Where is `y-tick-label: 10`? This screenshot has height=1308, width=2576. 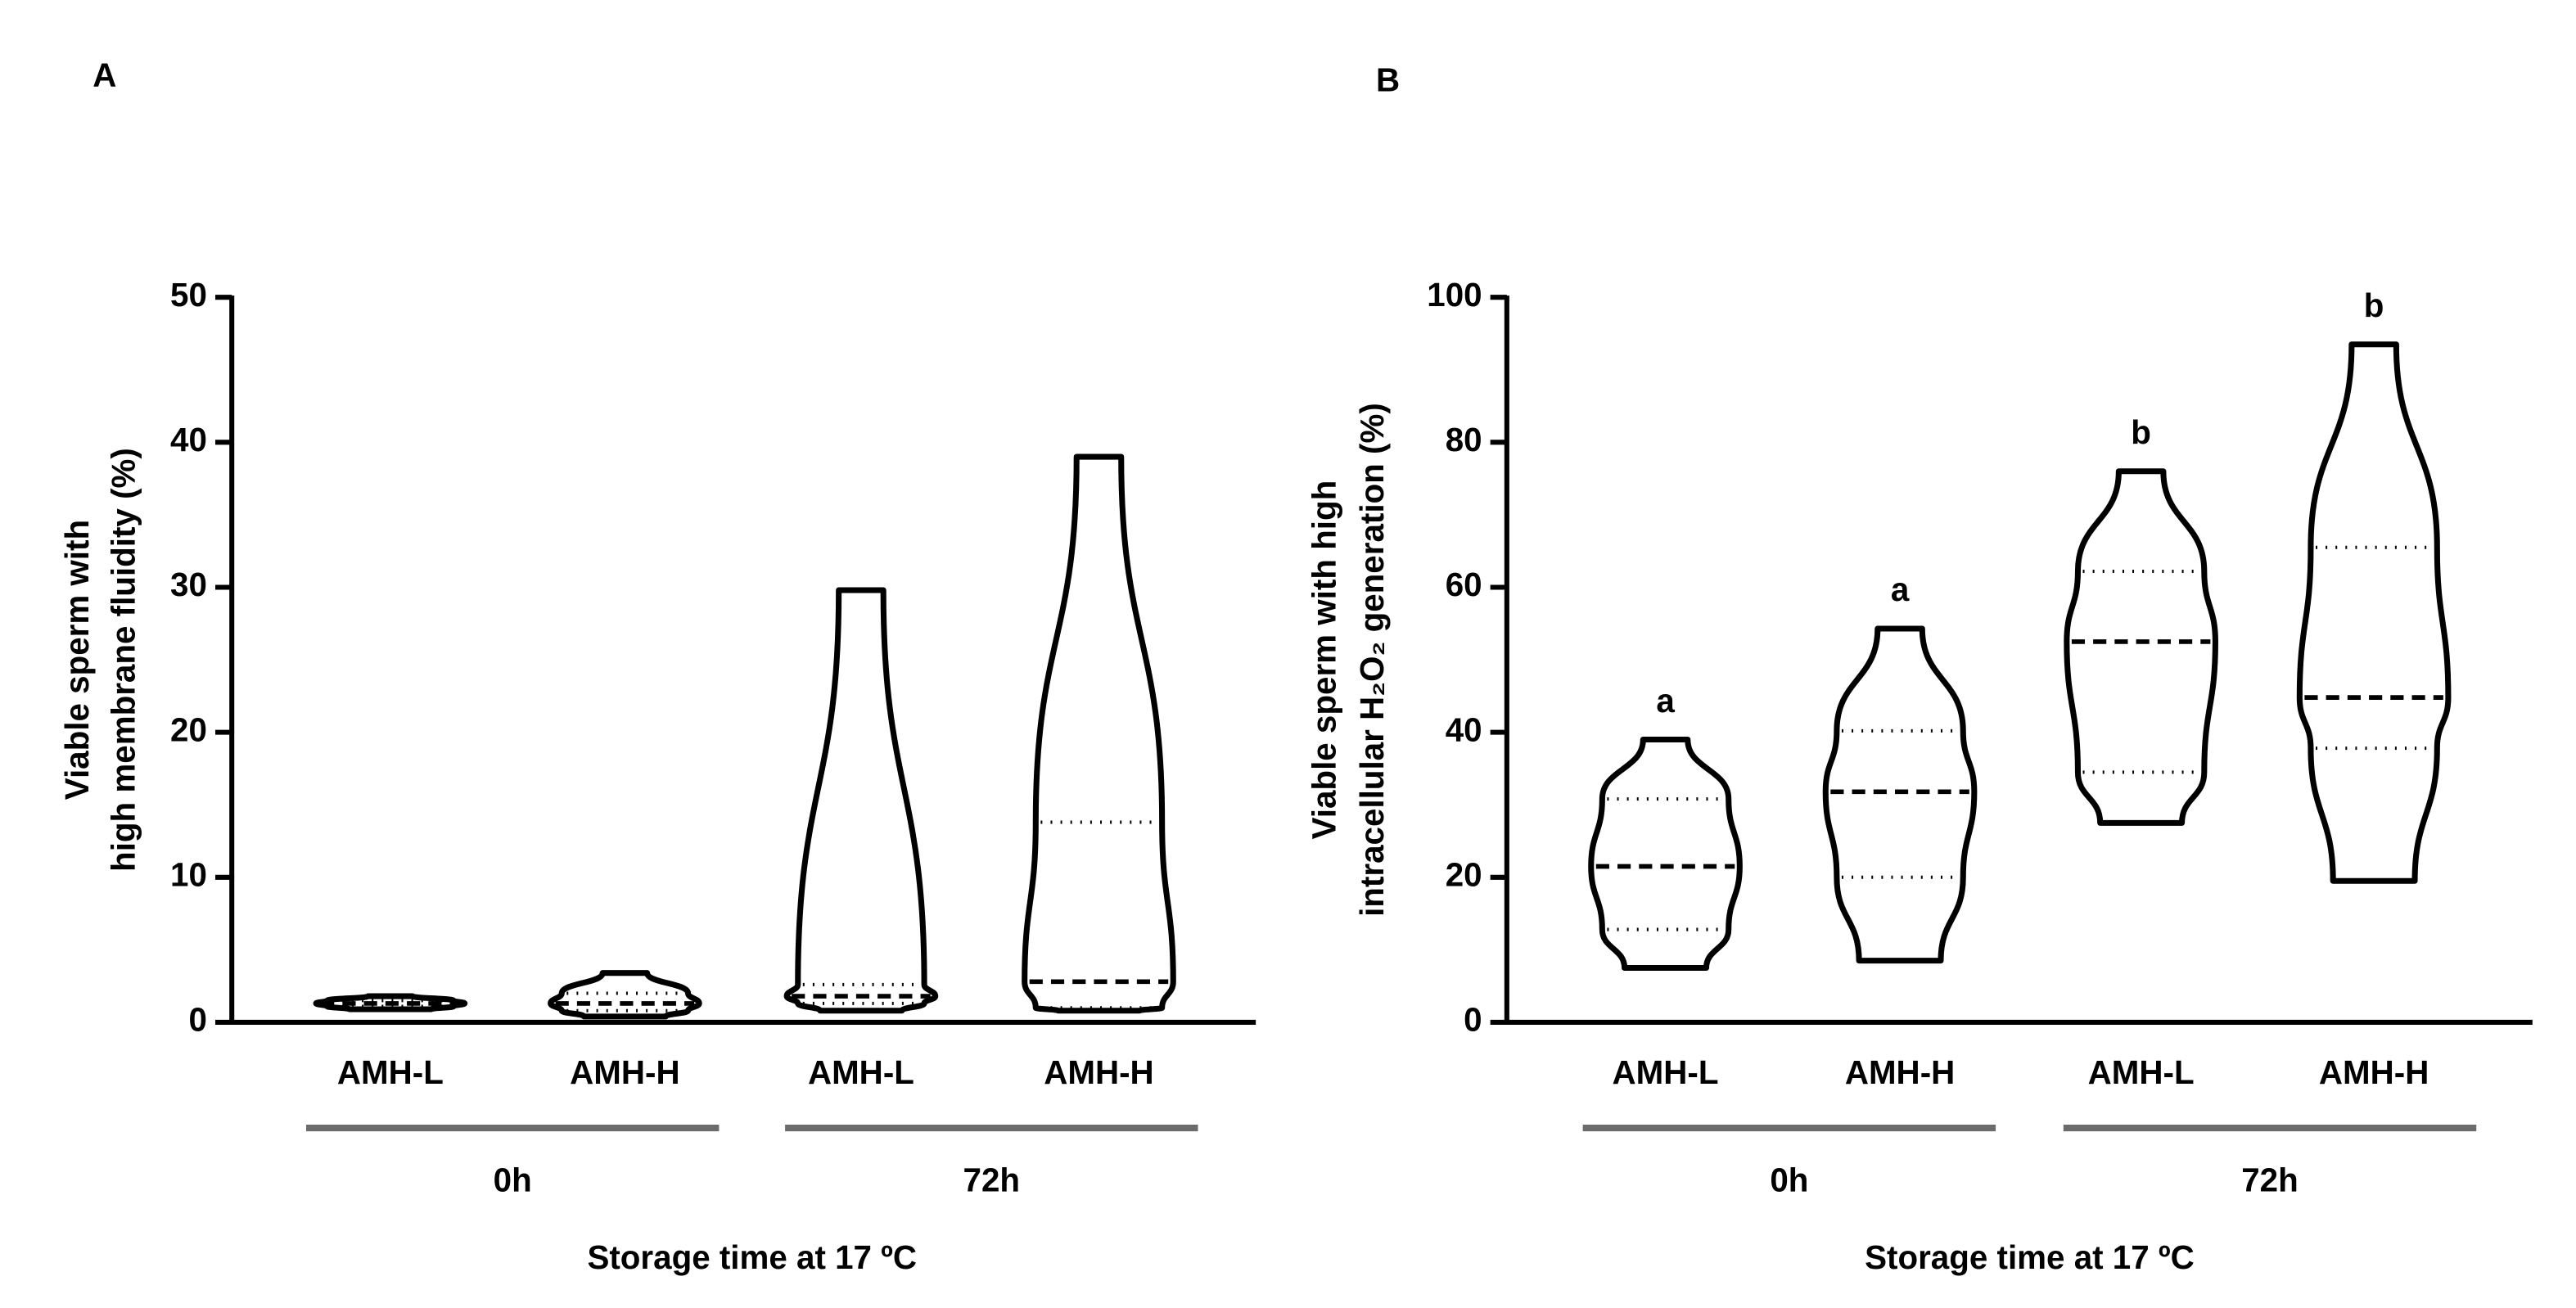
y-tick-label: 10 is located at coordinates (188, 874).